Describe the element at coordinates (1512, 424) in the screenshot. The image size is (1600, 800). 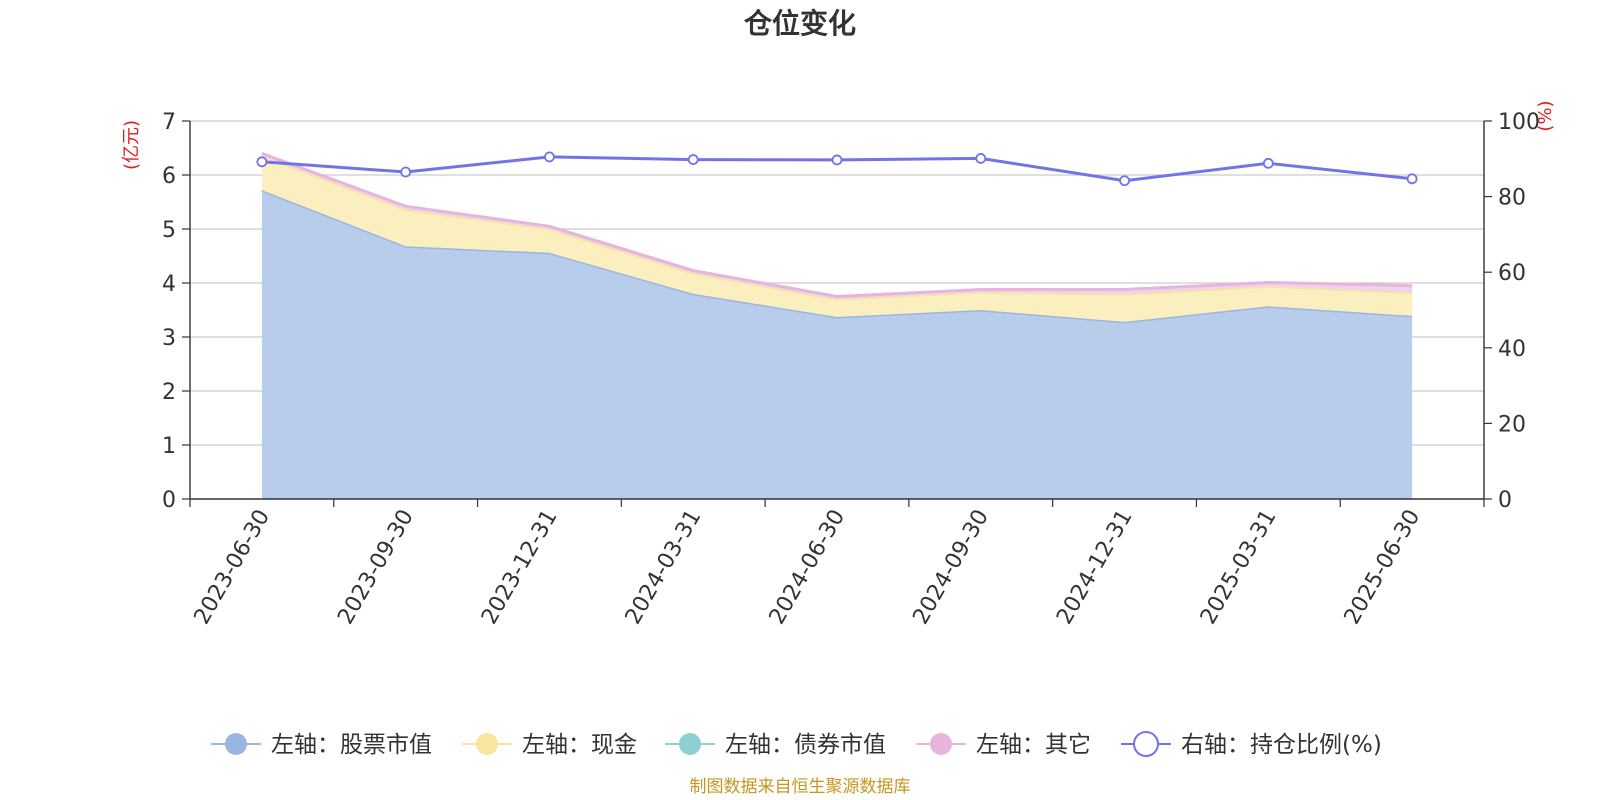
I see `right-tick-label: 20` at that location.